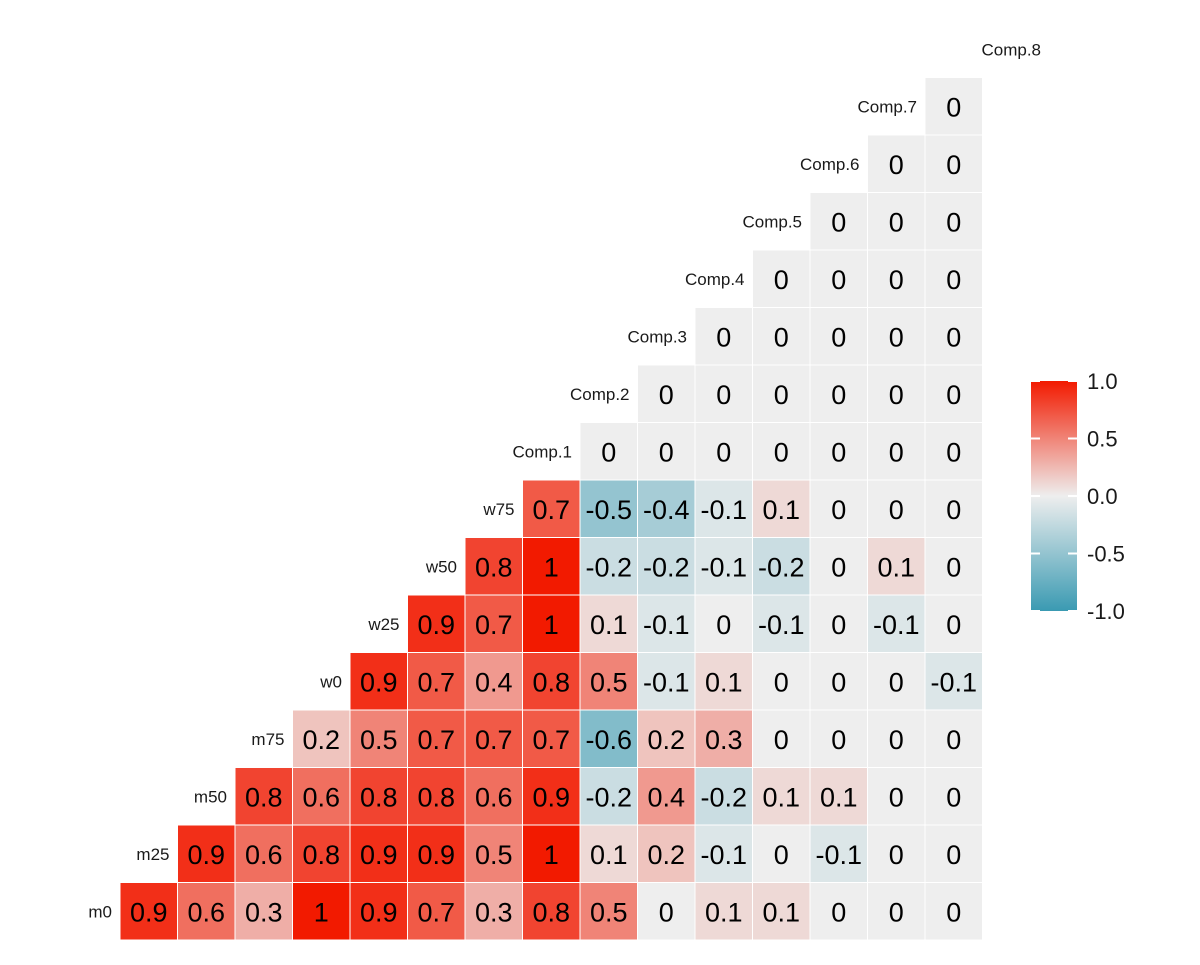  What do you see at coordinates (1106, 554) in the screenshot?
I see `legend-tick-label: -0.5` at bounding box center [1106, 554].